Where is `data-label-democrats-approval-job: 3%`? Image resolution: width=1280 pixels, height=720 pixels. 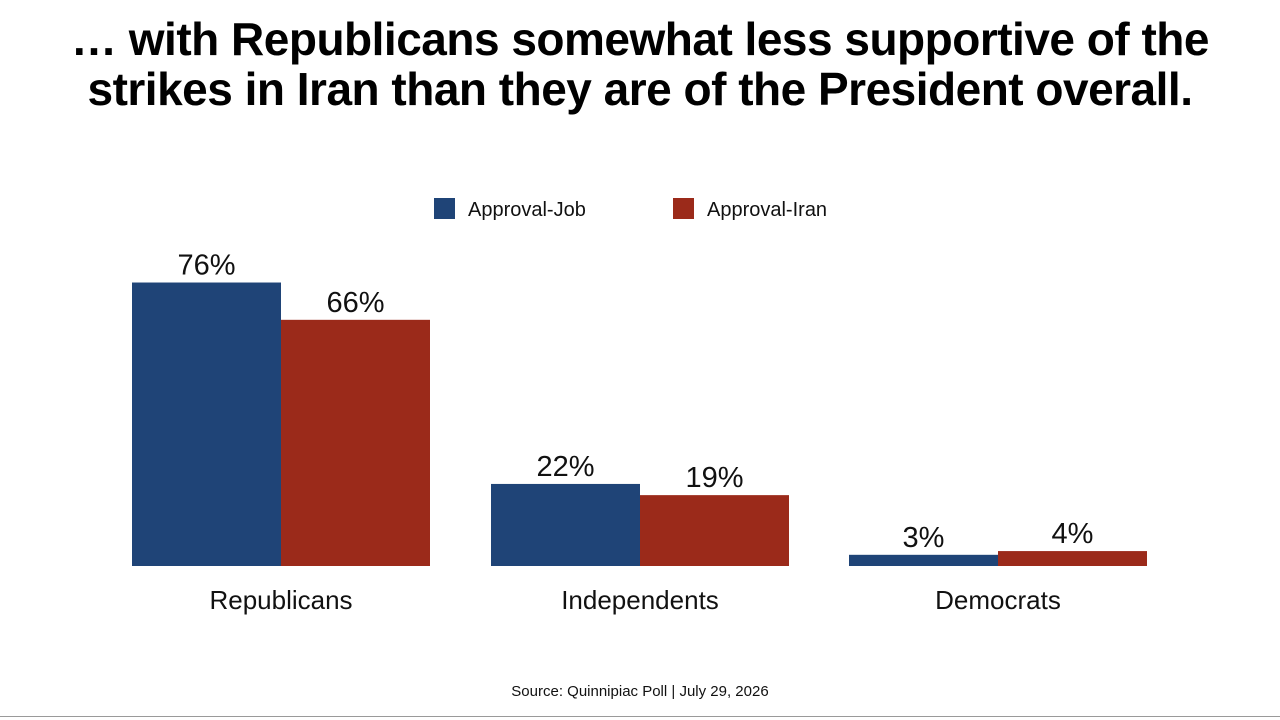
data-label-democrats-approval-job: 3% is located at coordinates (924, 538).